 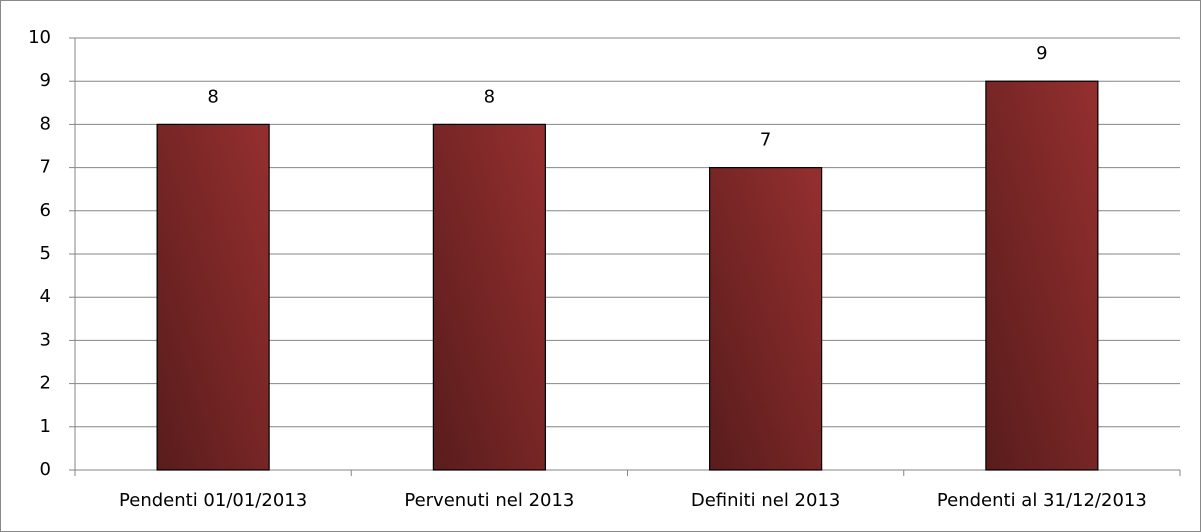 I want to click on y-tick-label: 7, so click(x=45, y=167).